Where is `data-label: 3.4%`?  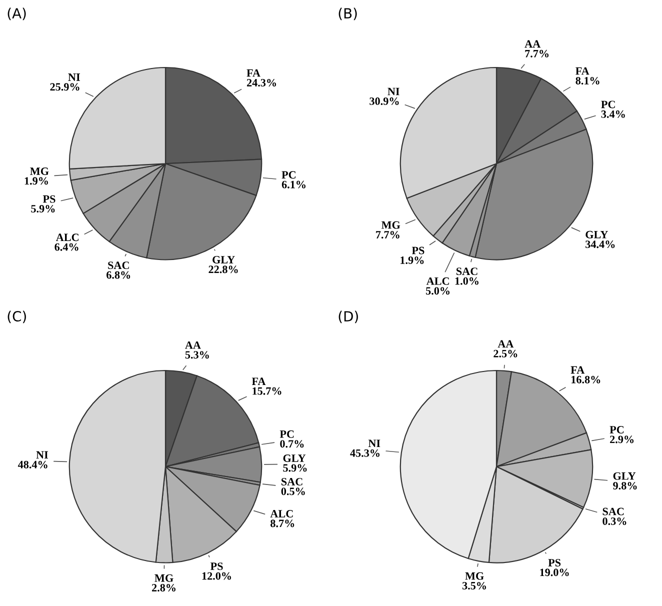
data-label: 3.4% is located at coordinates (613, 114).